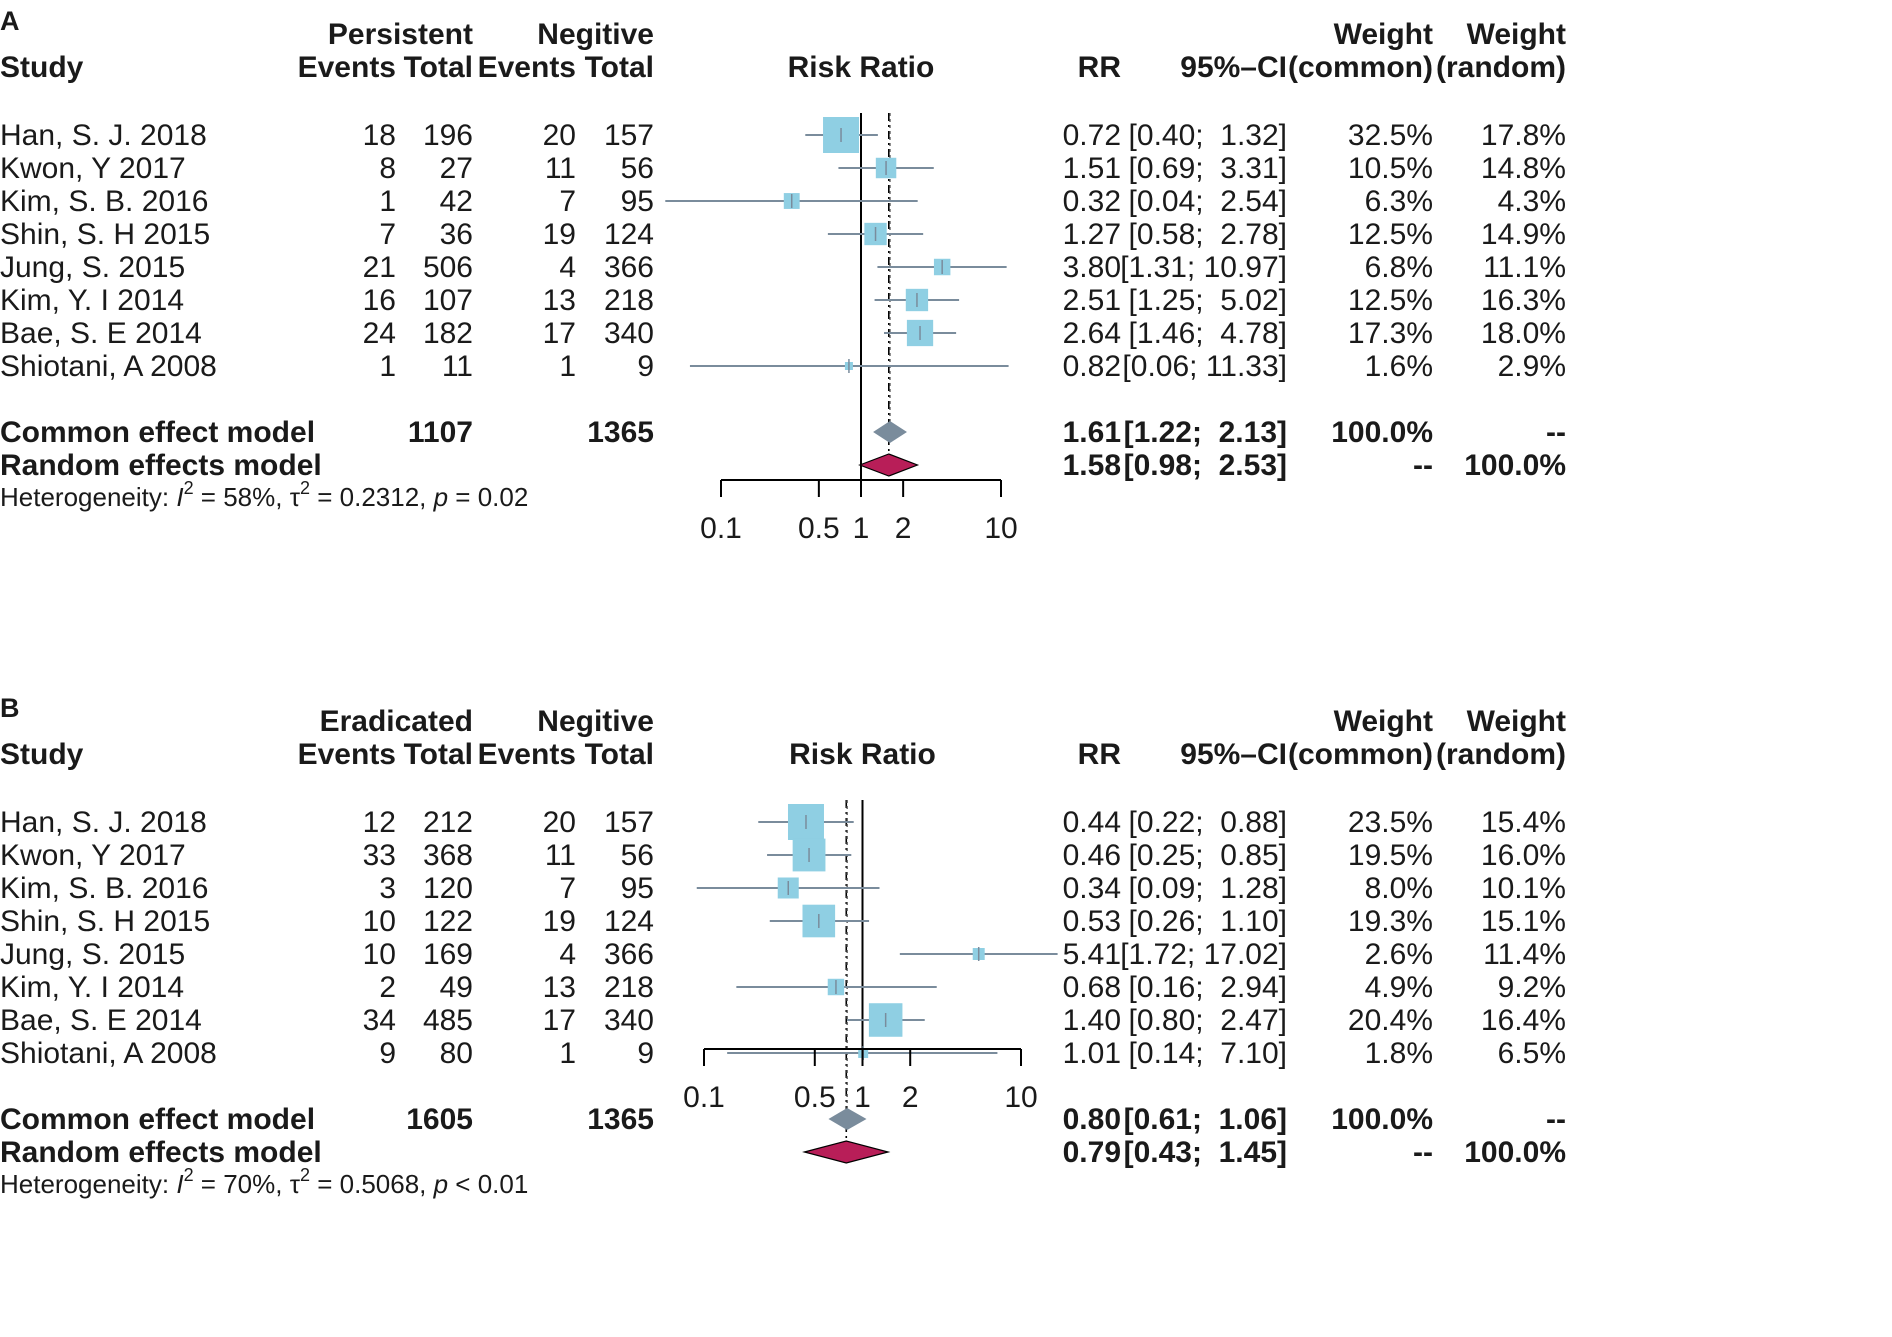  I want to click on events2-value: 4, so click(567, 954).